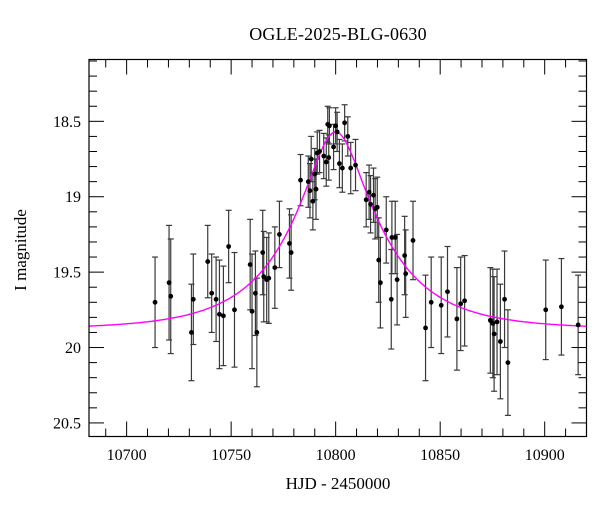  Describe the element at coordinates (336, 455) in the screenshot. I see `x-tick-label: 10800` at that location.